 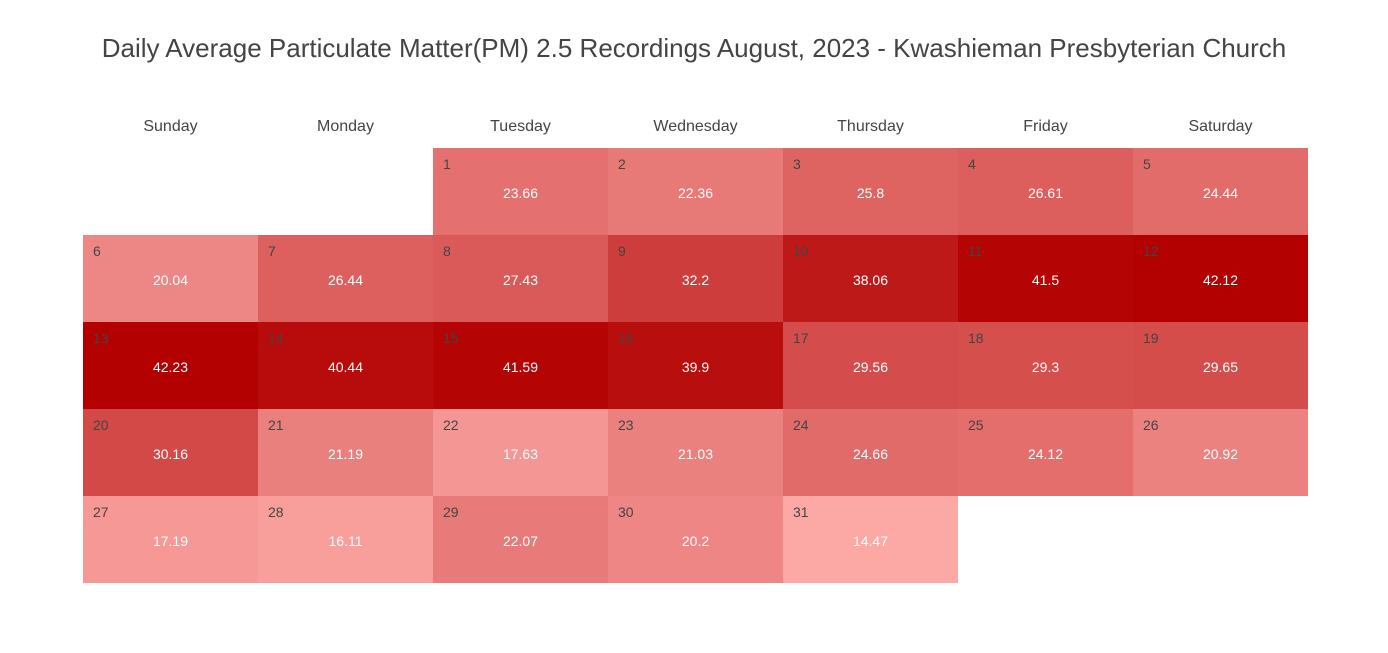 I want to click on day-cell: 11 41.5, so click(x=1045, y=278).